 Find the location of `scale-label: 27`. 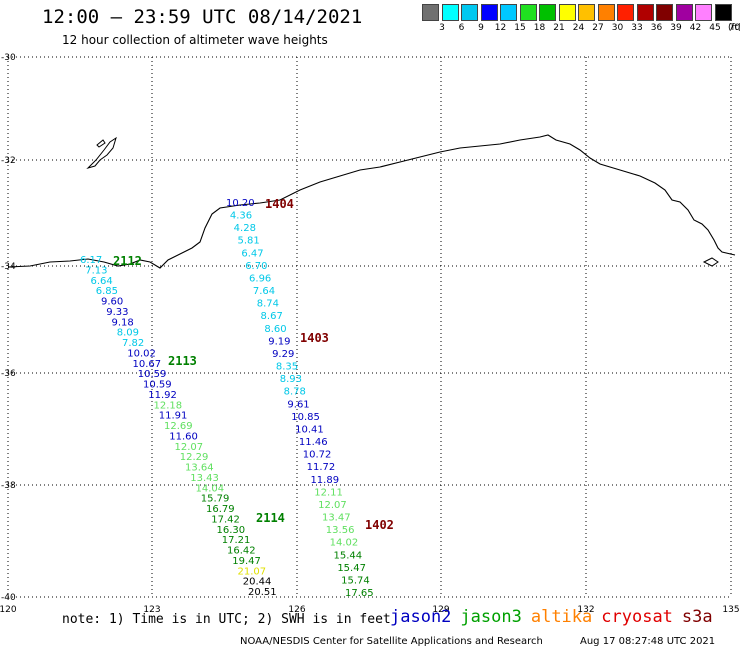

scale-label: 27 is located at coordinates (598, 28).